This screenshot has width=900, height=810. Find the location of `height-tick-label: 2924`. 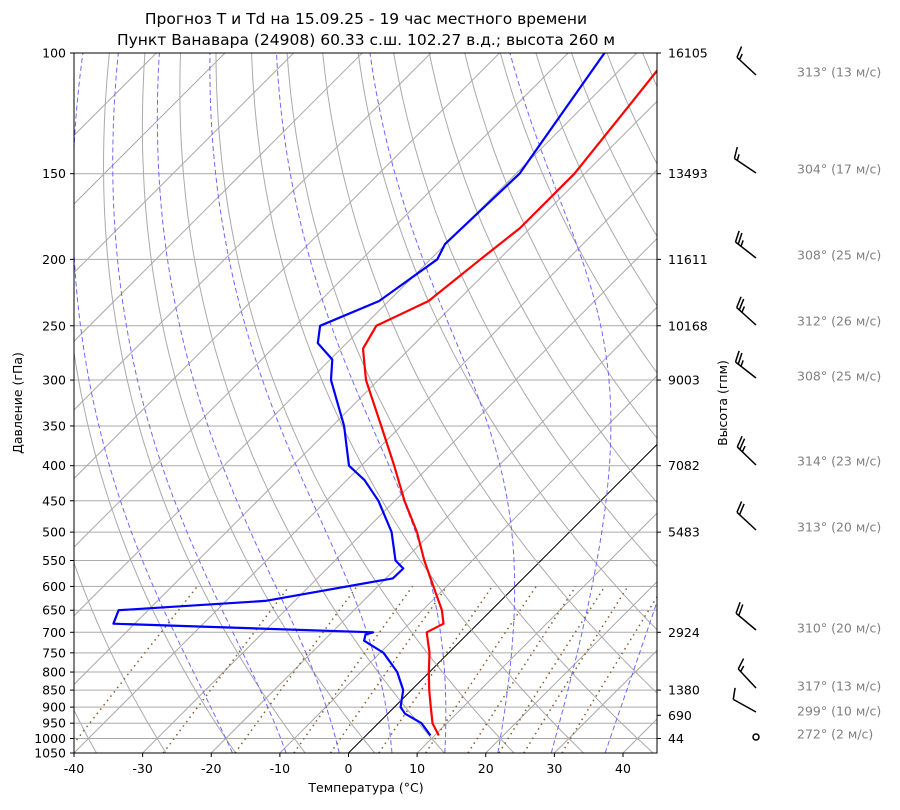

height-tick-label: 2924 is located at coordinates (684, 632).